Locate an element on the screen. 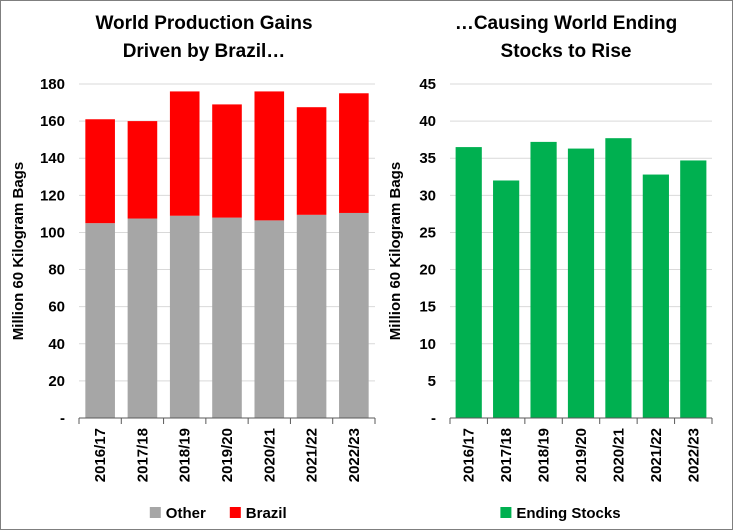 The height and width of the screenshot is (530, 733). y-tick-label: 25 is located at coordinates (427, 232).